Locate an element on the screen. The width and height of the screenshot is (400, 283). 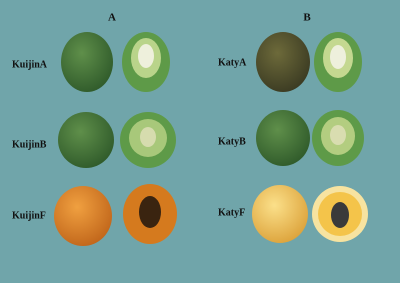
sample-label: KuijinF is located at coordinates (29, 215).